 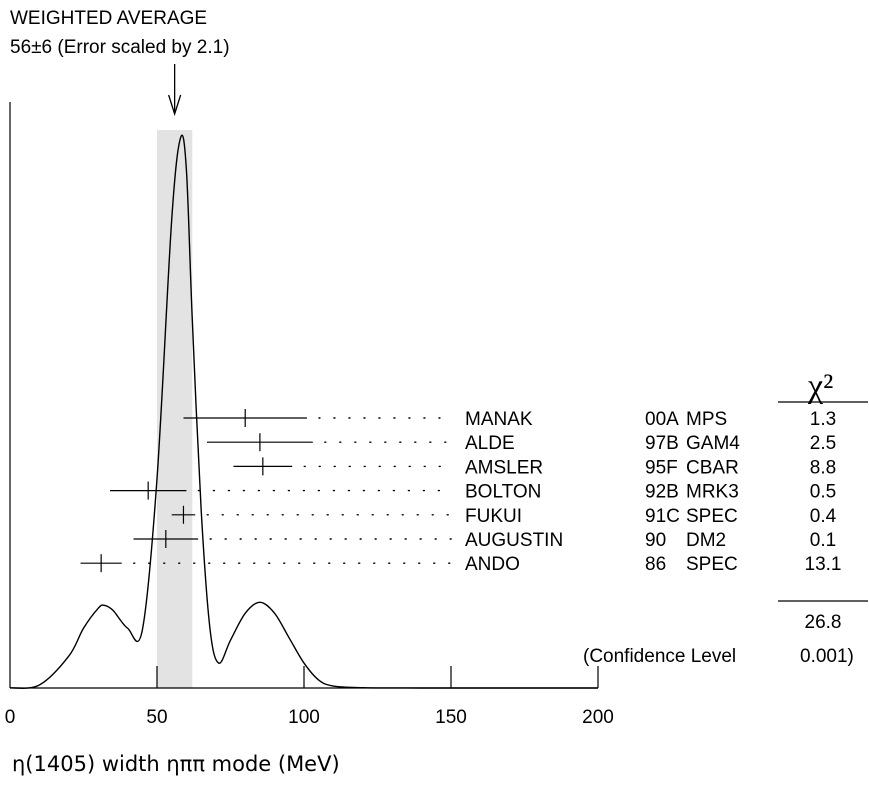 I want to click on measurement-experiment: MPS, so click(x=706, y=419).